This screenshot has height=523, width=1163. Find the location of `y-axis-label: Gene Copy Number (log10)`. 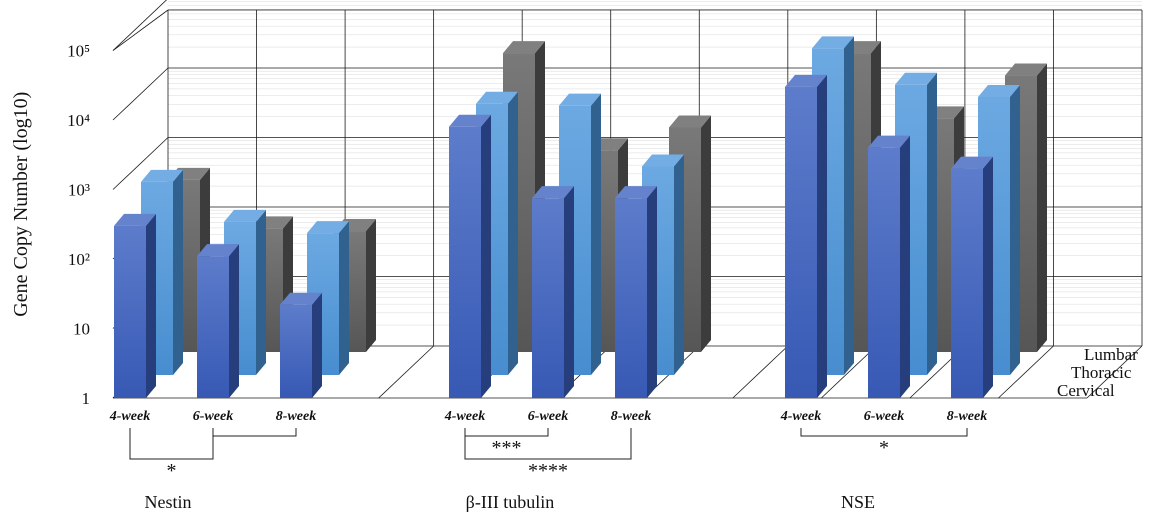

y-axis-label: Gene Copy Number (log10) is located at coordinates (21, 204).